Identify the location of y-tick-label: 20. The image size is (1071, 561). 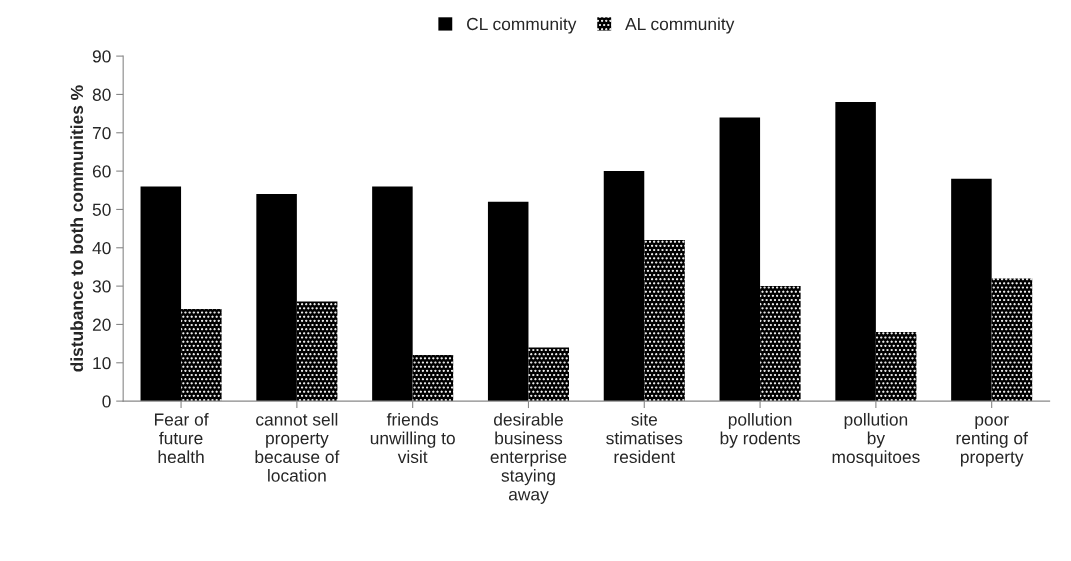
(101, 324).